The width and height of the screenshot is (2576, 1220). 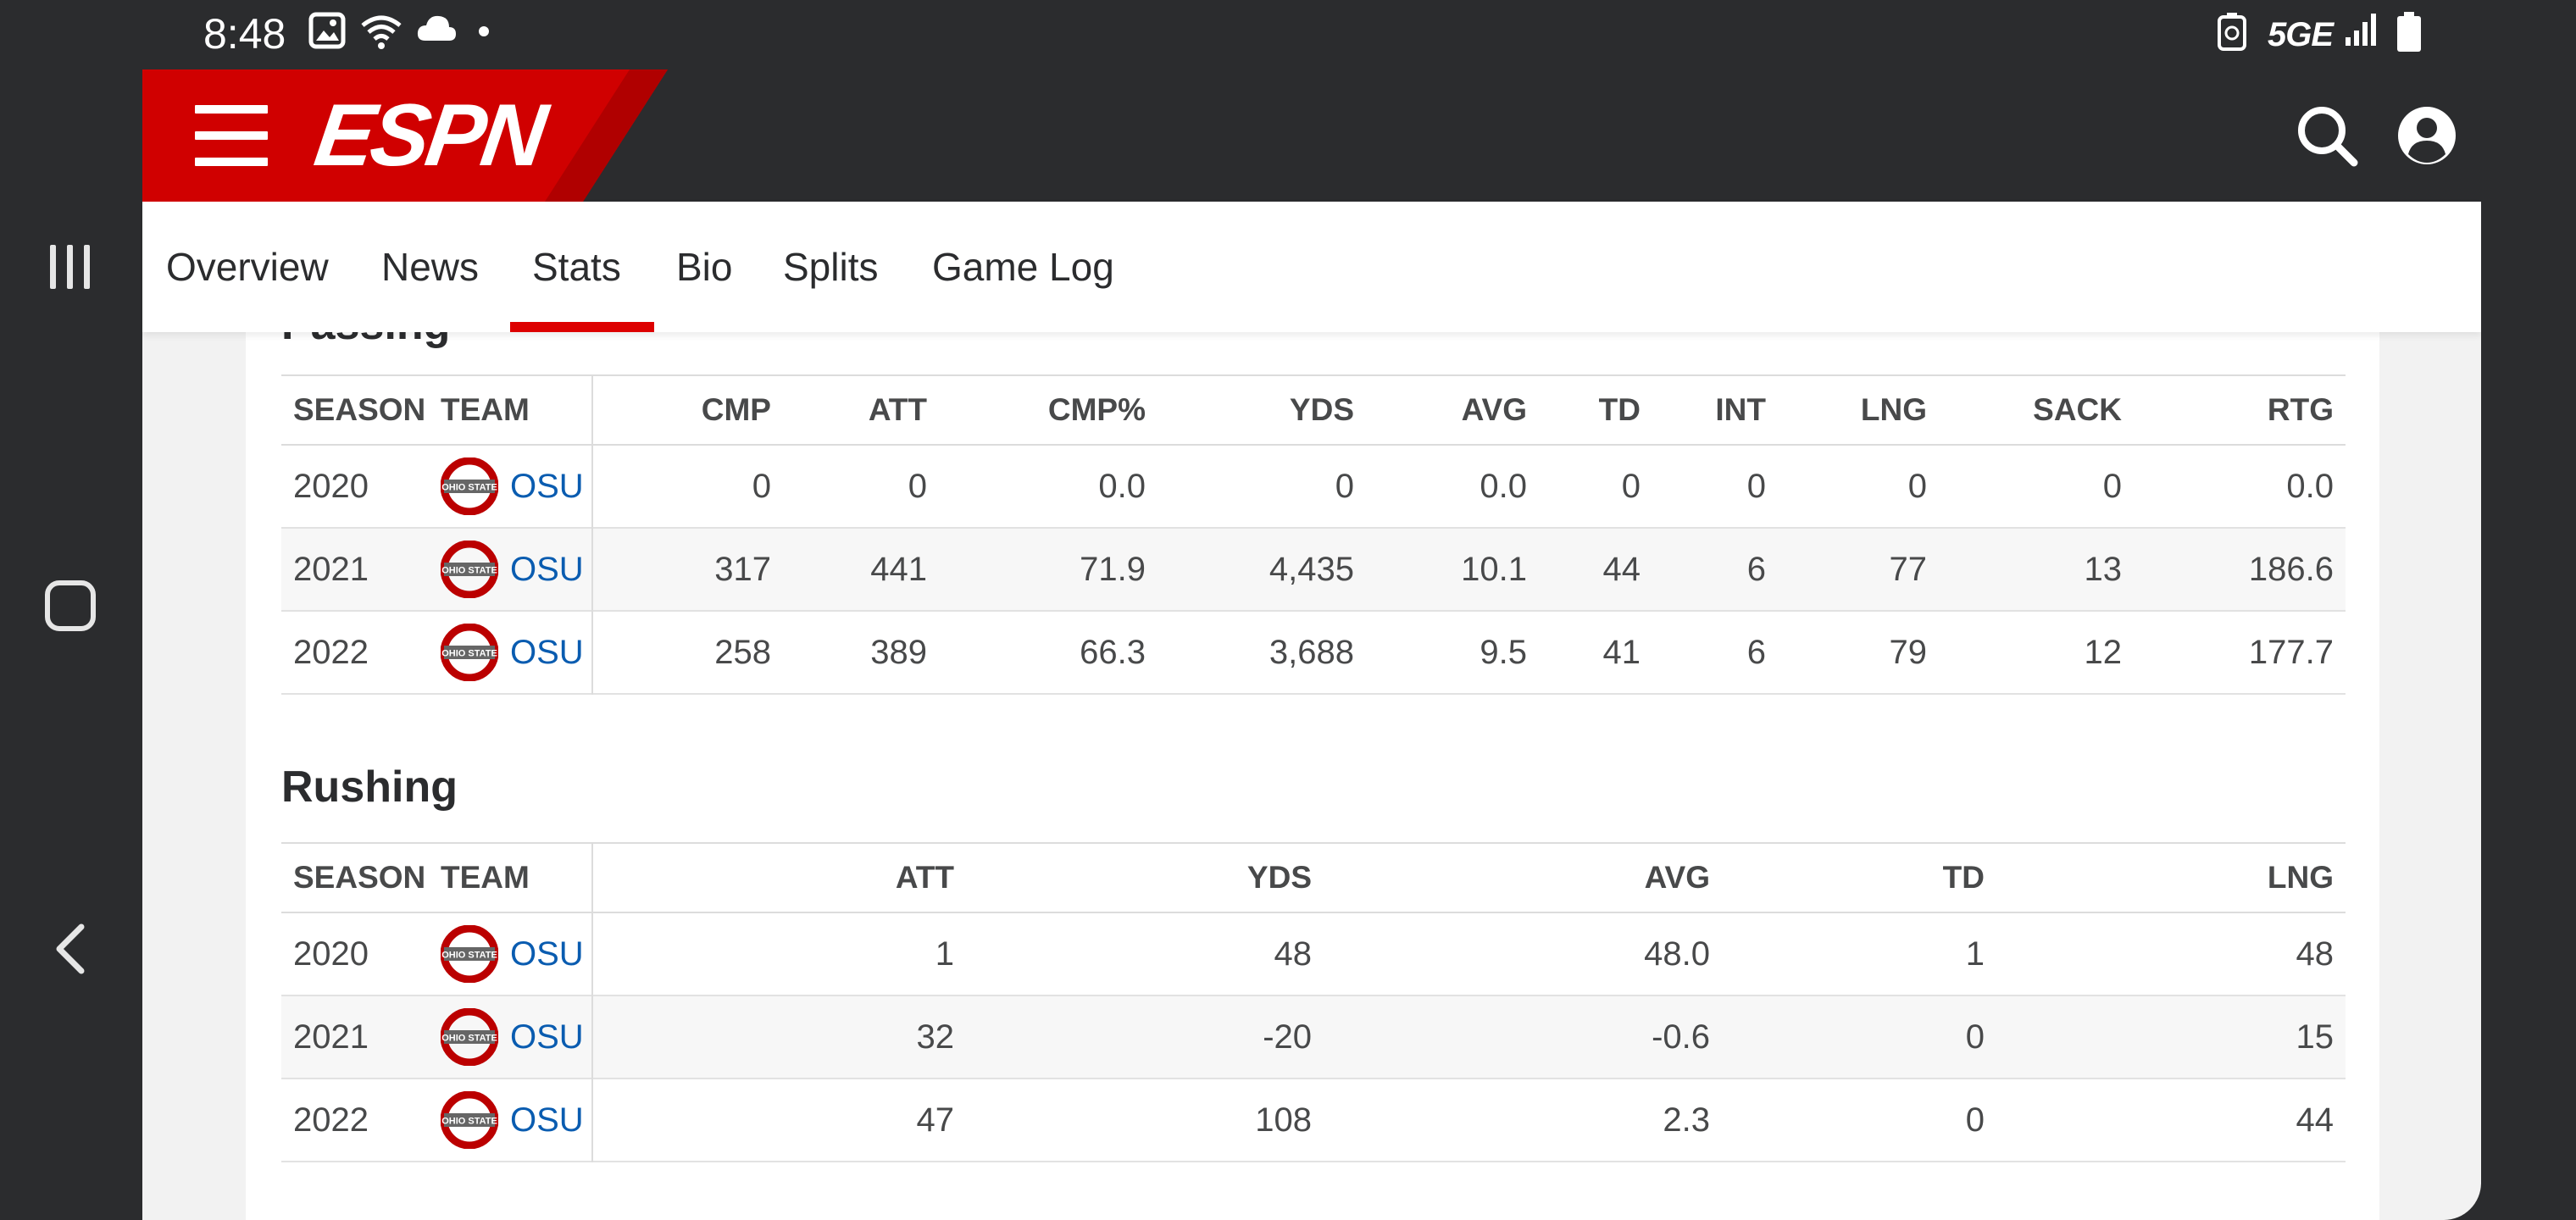 What do you see at coordinates (1344, 486) in the screenshot?
I see `yds-cell: 0` at bounding box center [1344, 486].